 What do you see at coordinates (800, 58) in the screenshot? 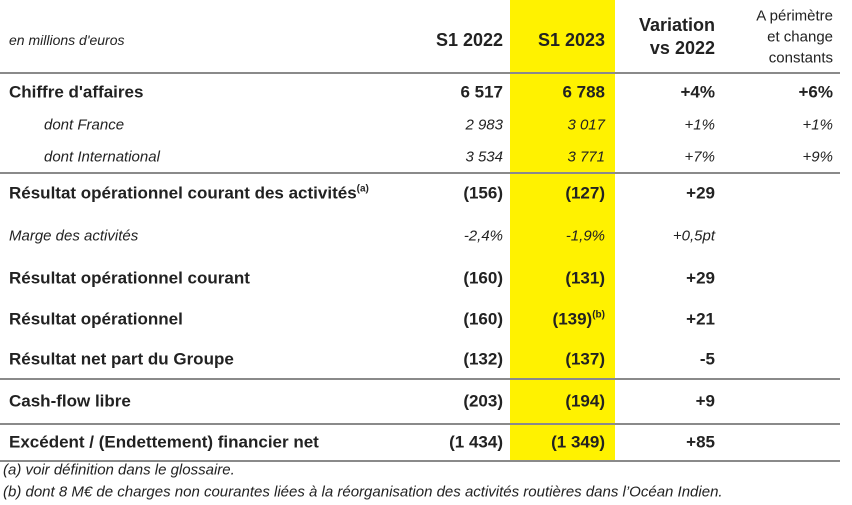
I see `column-header: constants` at bounding box center [800, 58].